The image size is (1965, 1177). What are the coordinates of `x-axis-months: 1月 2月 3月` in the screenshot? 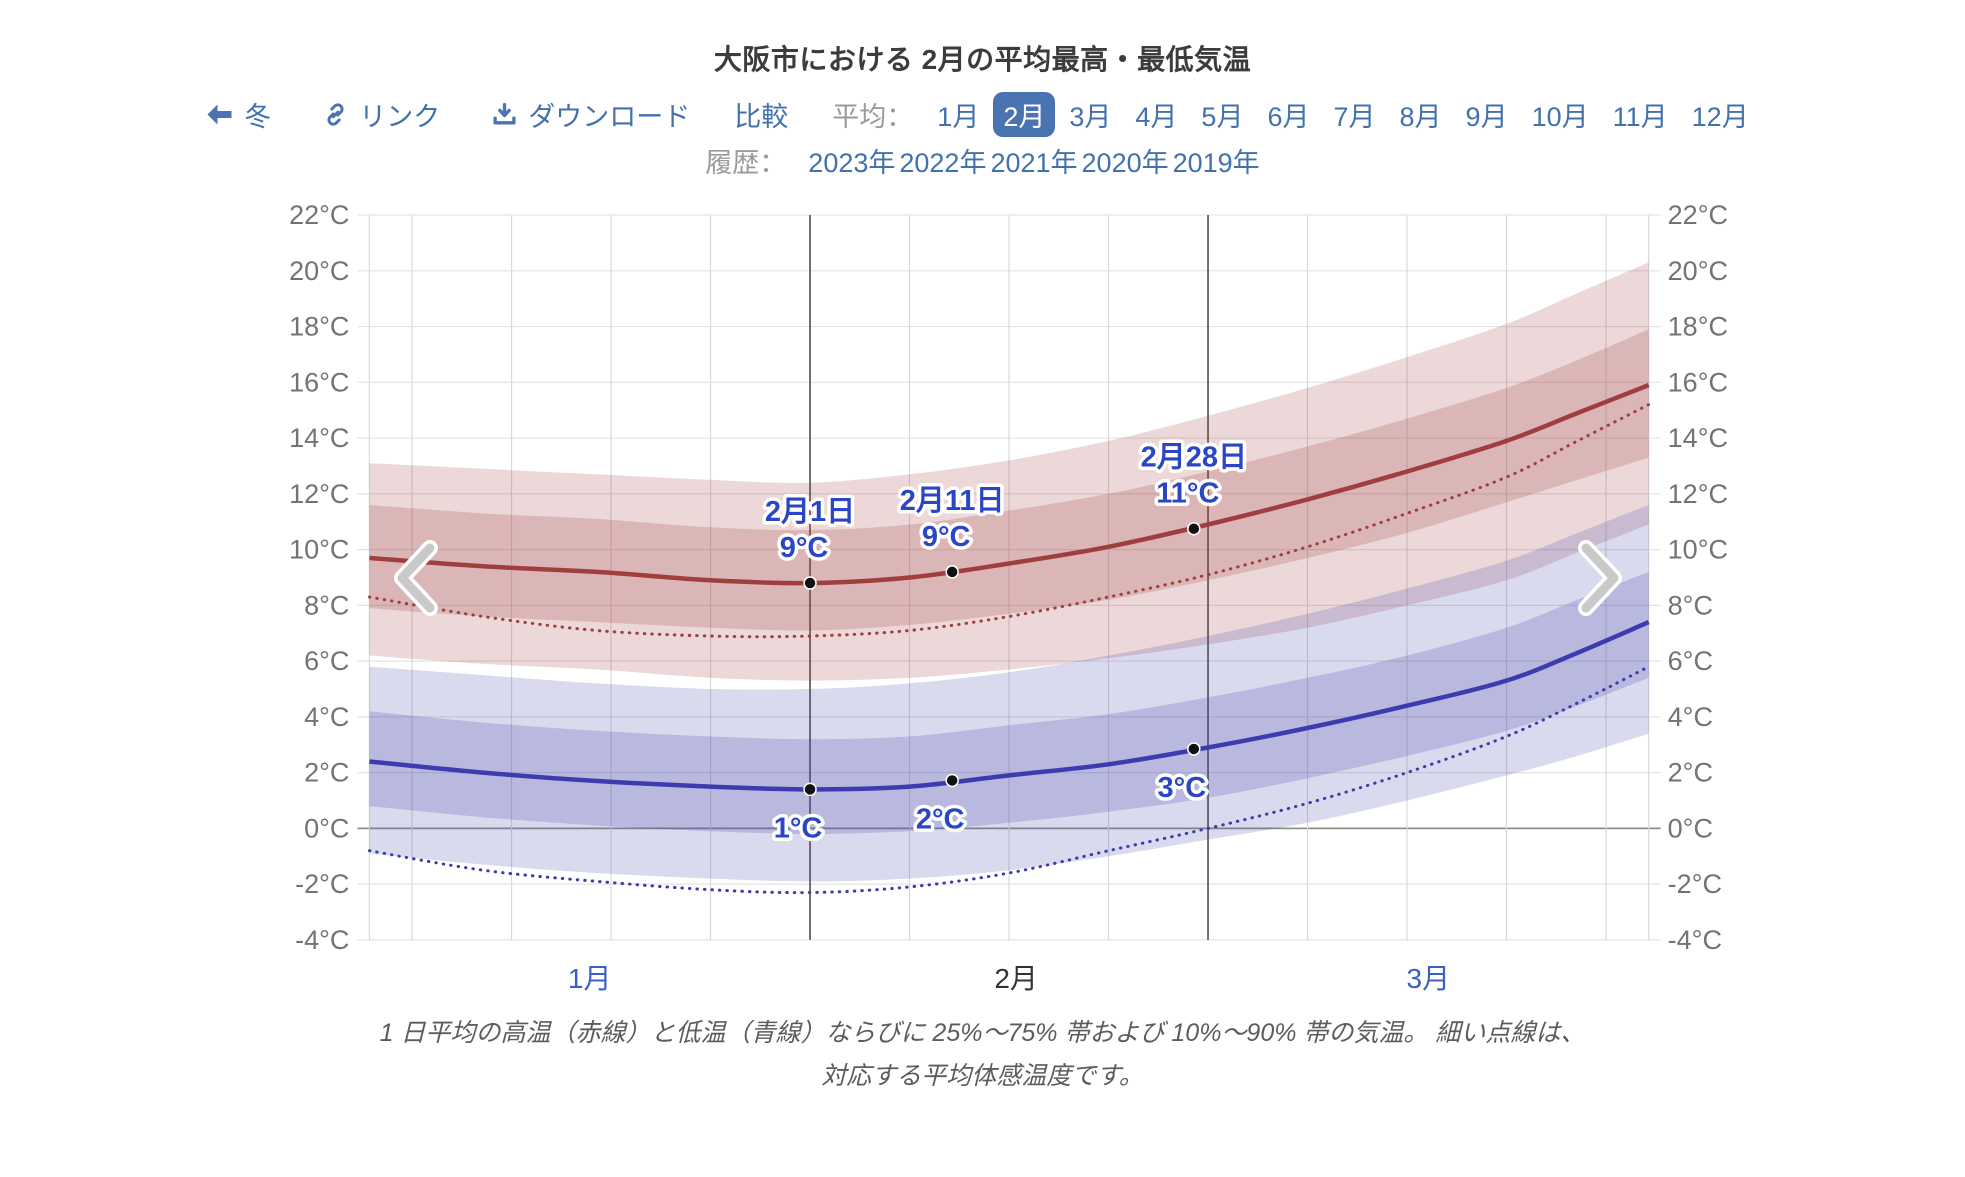 It's located at (1009, 978).